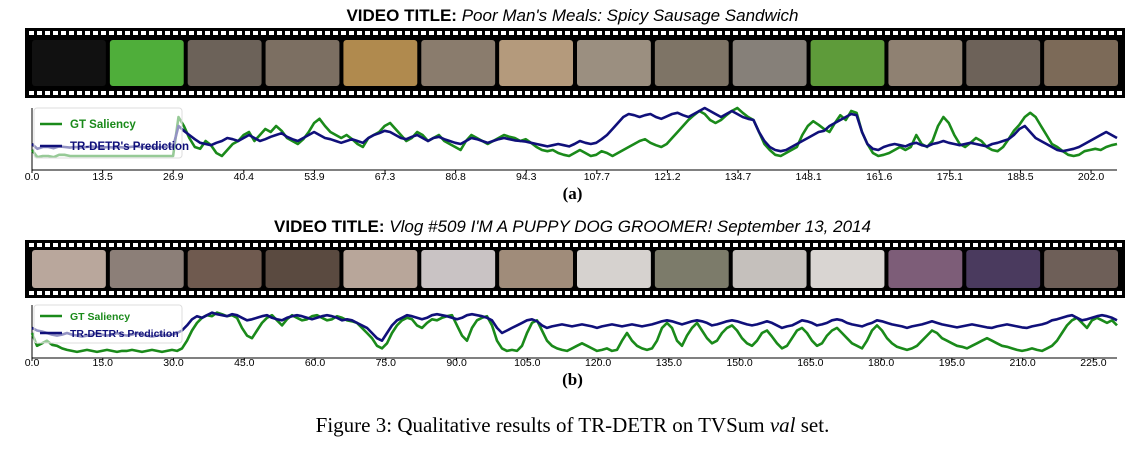  I want to click on legend-box, so click(108, 324).